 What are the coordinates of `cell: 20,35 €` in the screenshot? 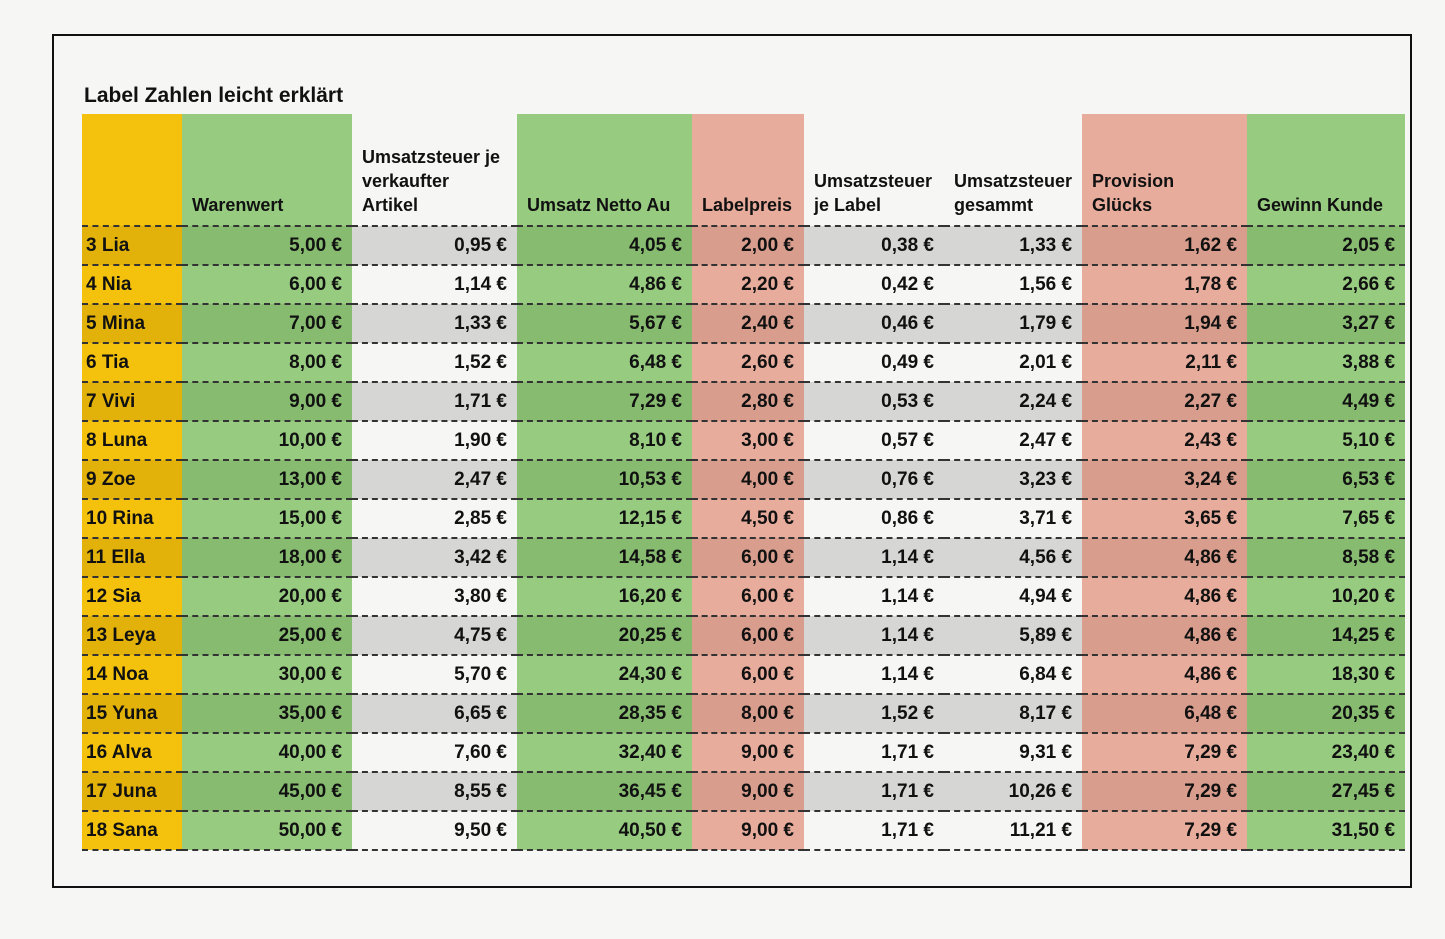 It's located at (1326, 714).